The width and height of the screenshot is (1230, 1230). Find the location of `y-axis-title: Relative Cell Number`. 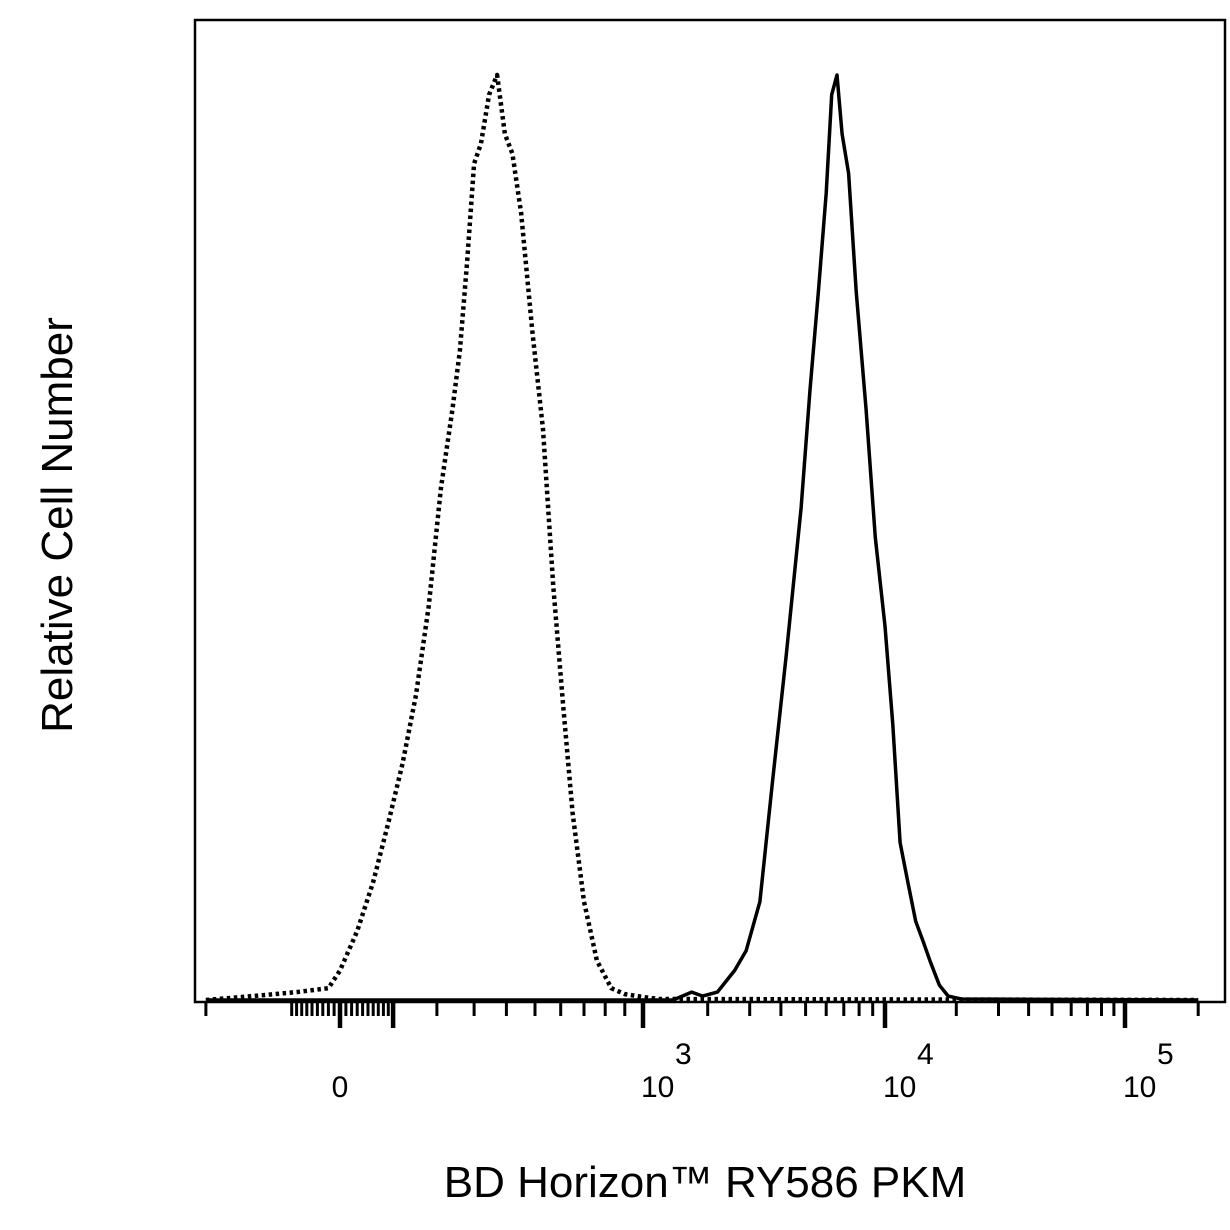

y-axis-title: Relative Cell Number is located at coordinates (57, 525).